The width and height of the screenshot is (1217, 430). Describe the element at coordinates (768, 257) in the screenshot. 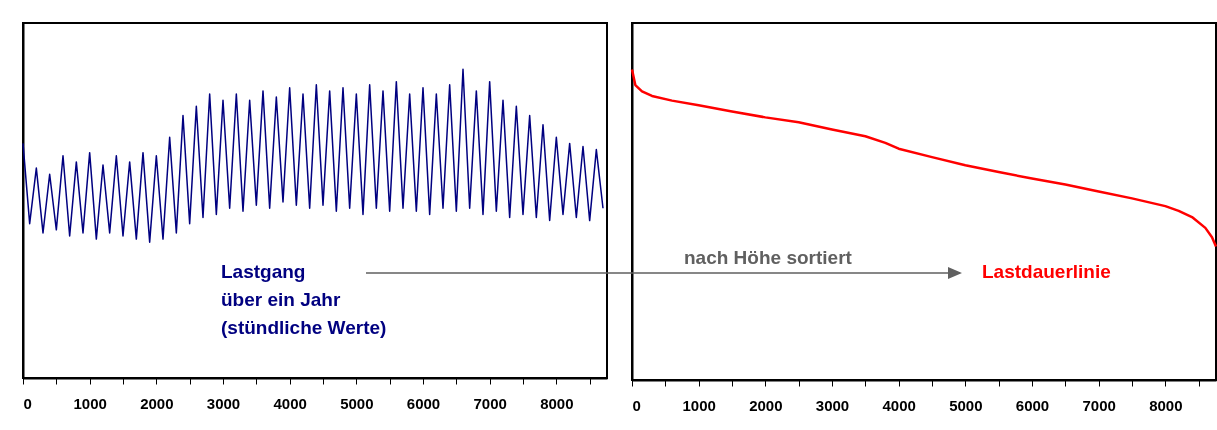

I see `annotation: nach Höhe sortiert` at that location.